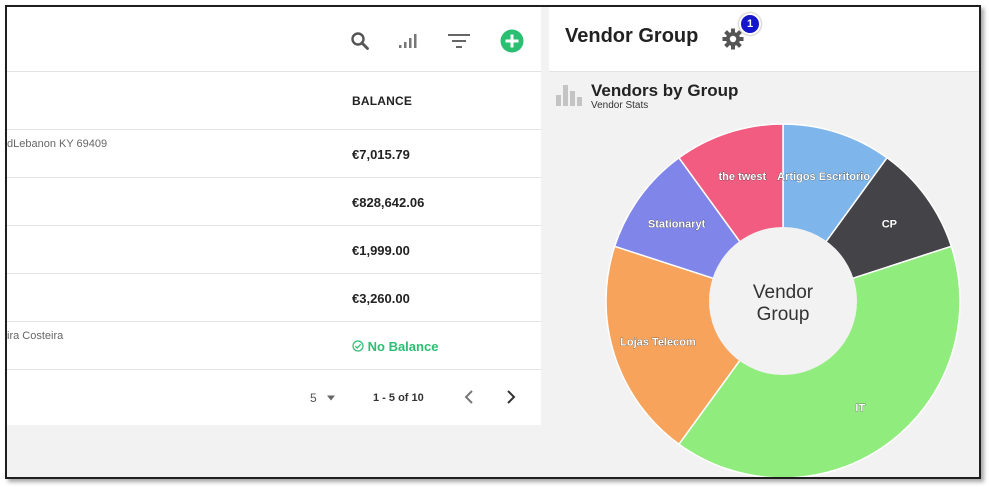  What do you see at coordinates (274, 39) in the screenshot?
I see `list-toolbar` at bounding box center [274, 39].